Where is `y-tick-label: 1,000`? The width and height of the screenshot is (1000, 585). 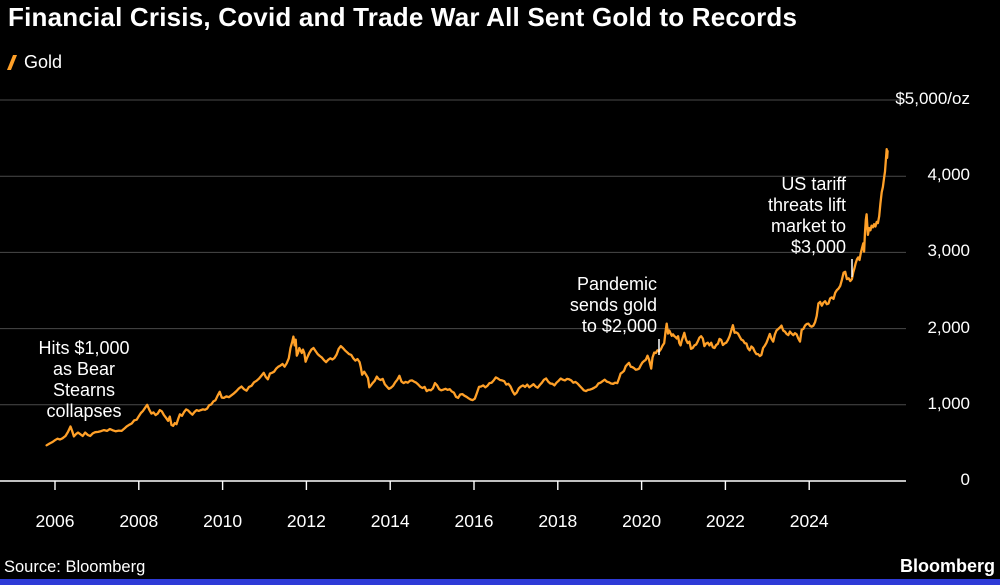 y-tick-label: 1,000 is located at coordinates (948, 403).